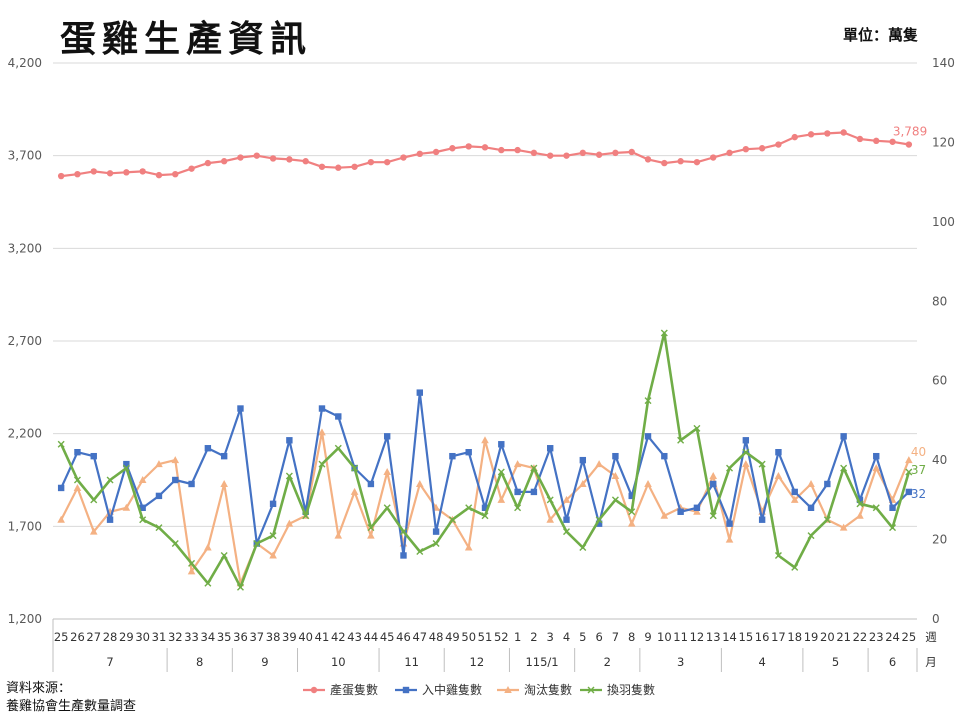 The image size is (960, 720). What do you see at coordinates (25, 63) in the screenshot?
I see `y-left-tick-label: 4,200` at bounding box center [25, 63].